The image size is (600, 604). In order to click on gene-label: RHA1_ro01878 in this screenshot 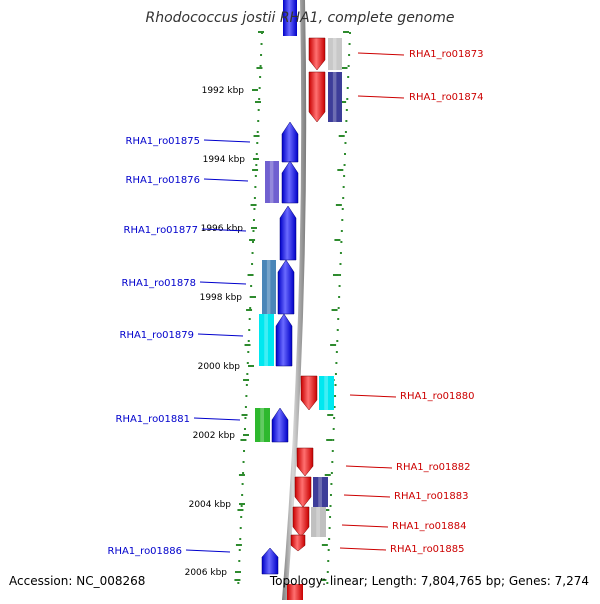, I will do `click(159, 283)`.